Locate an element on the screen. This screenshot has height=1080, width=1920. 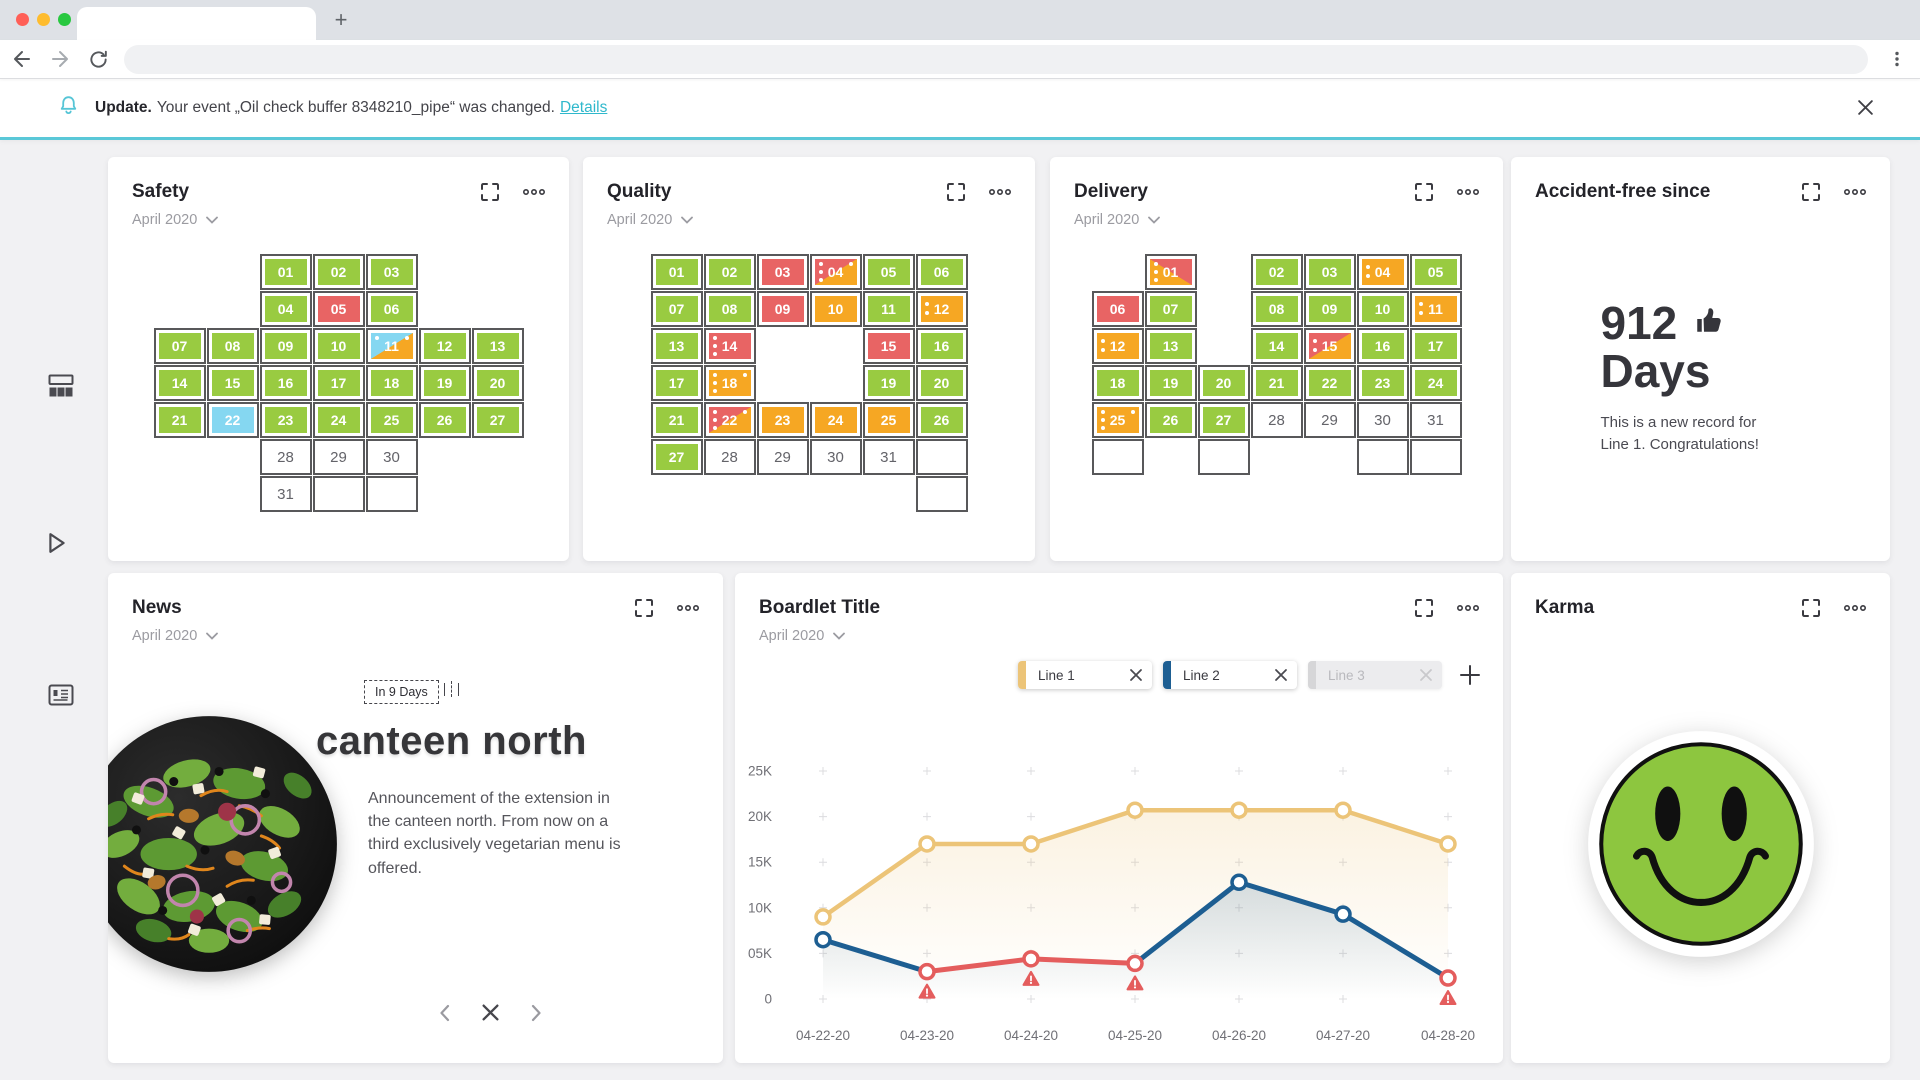
minimize-window-icon is located at coordinates (43, 19).